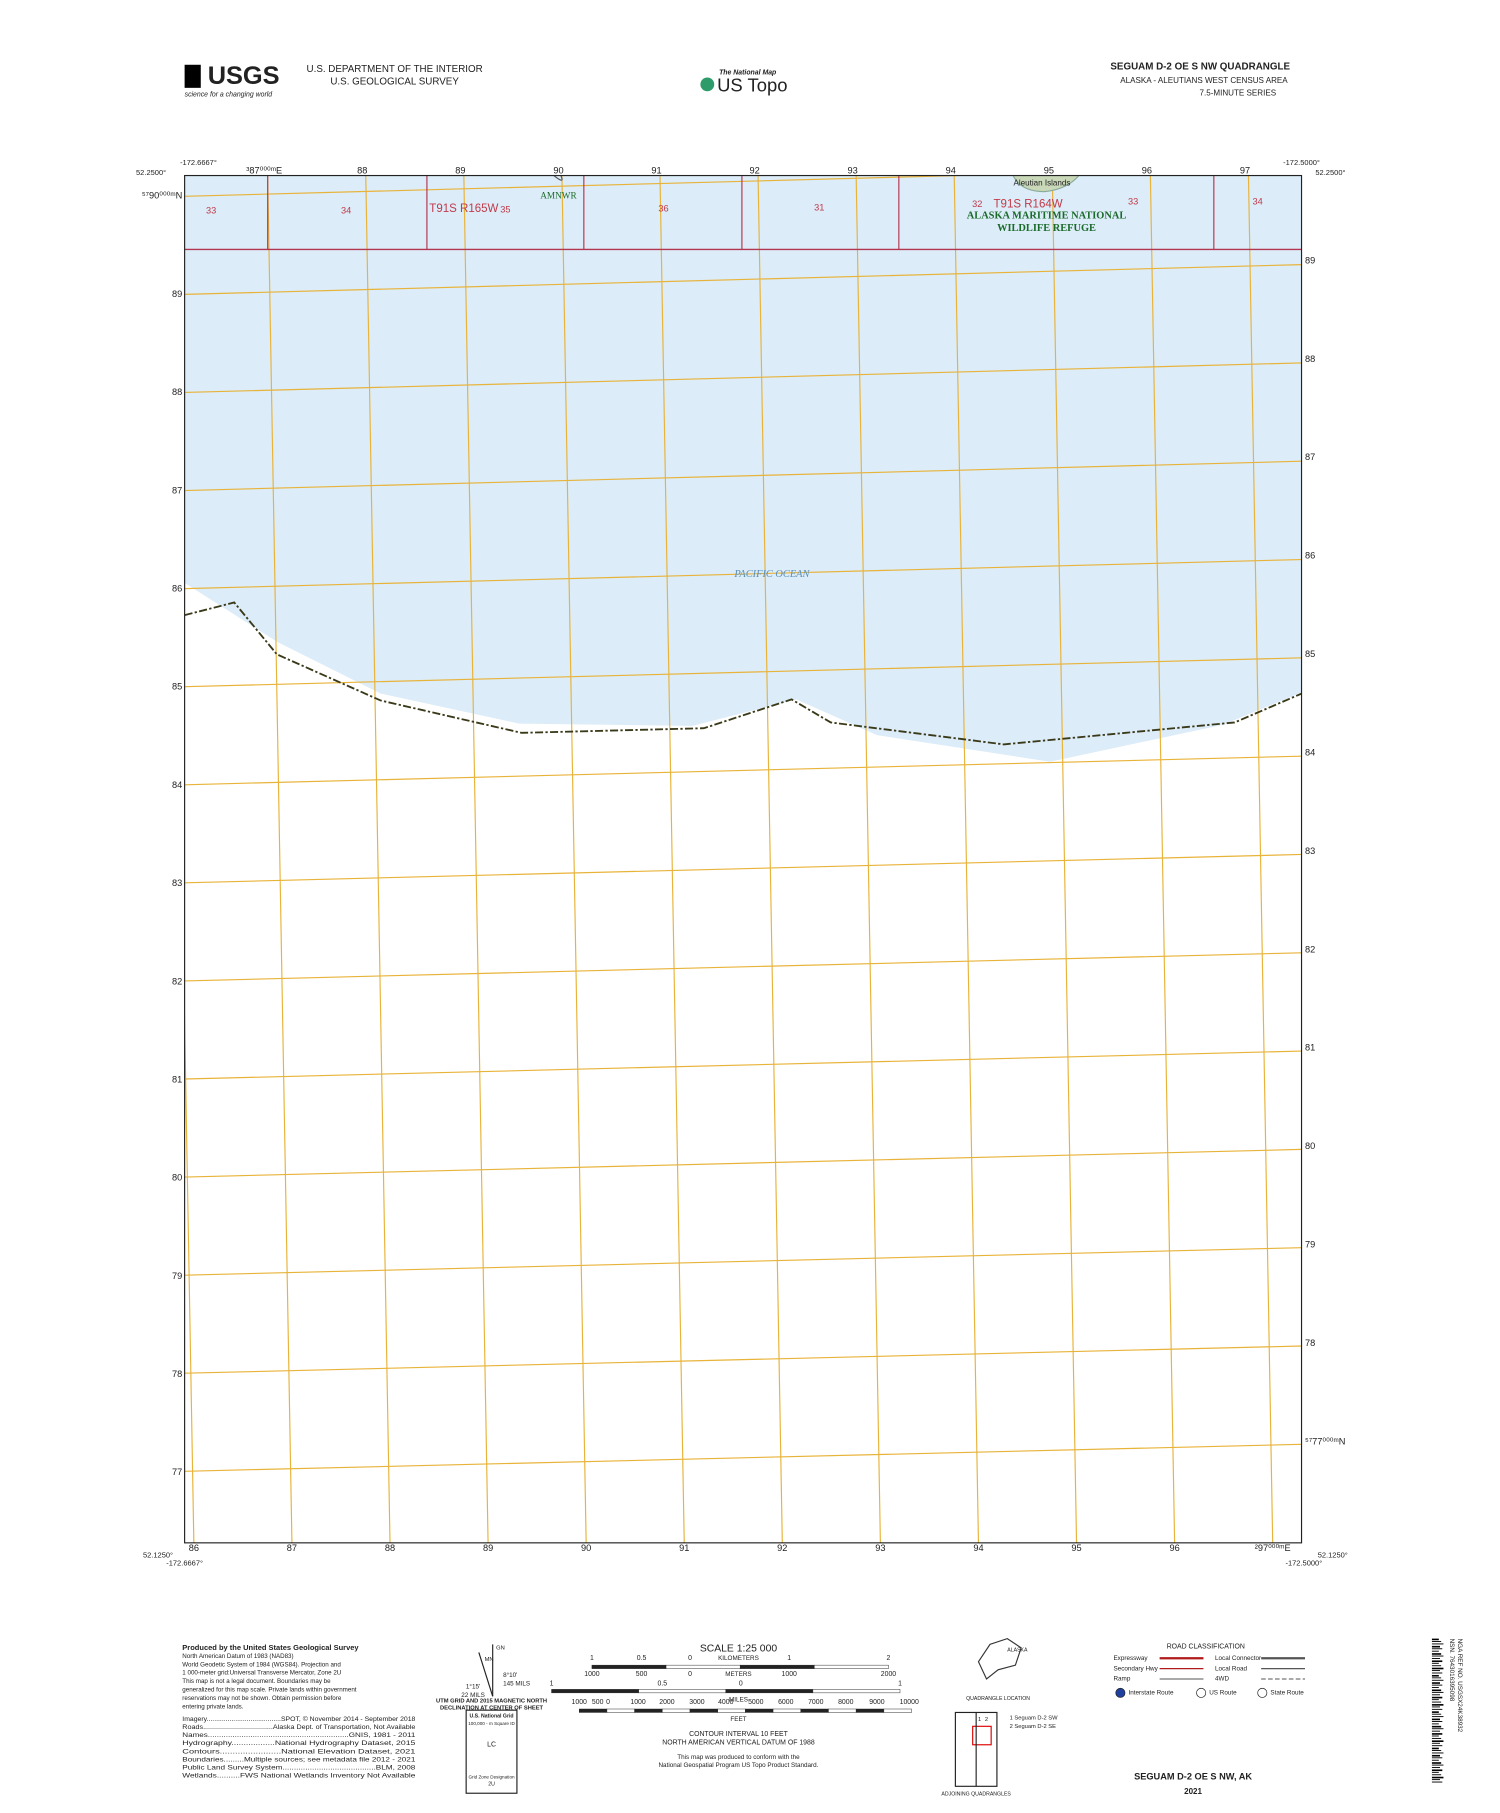 This screenshot has height=1813, width=1500. I want to click on route-type: US Route, so click(1223, 1693).